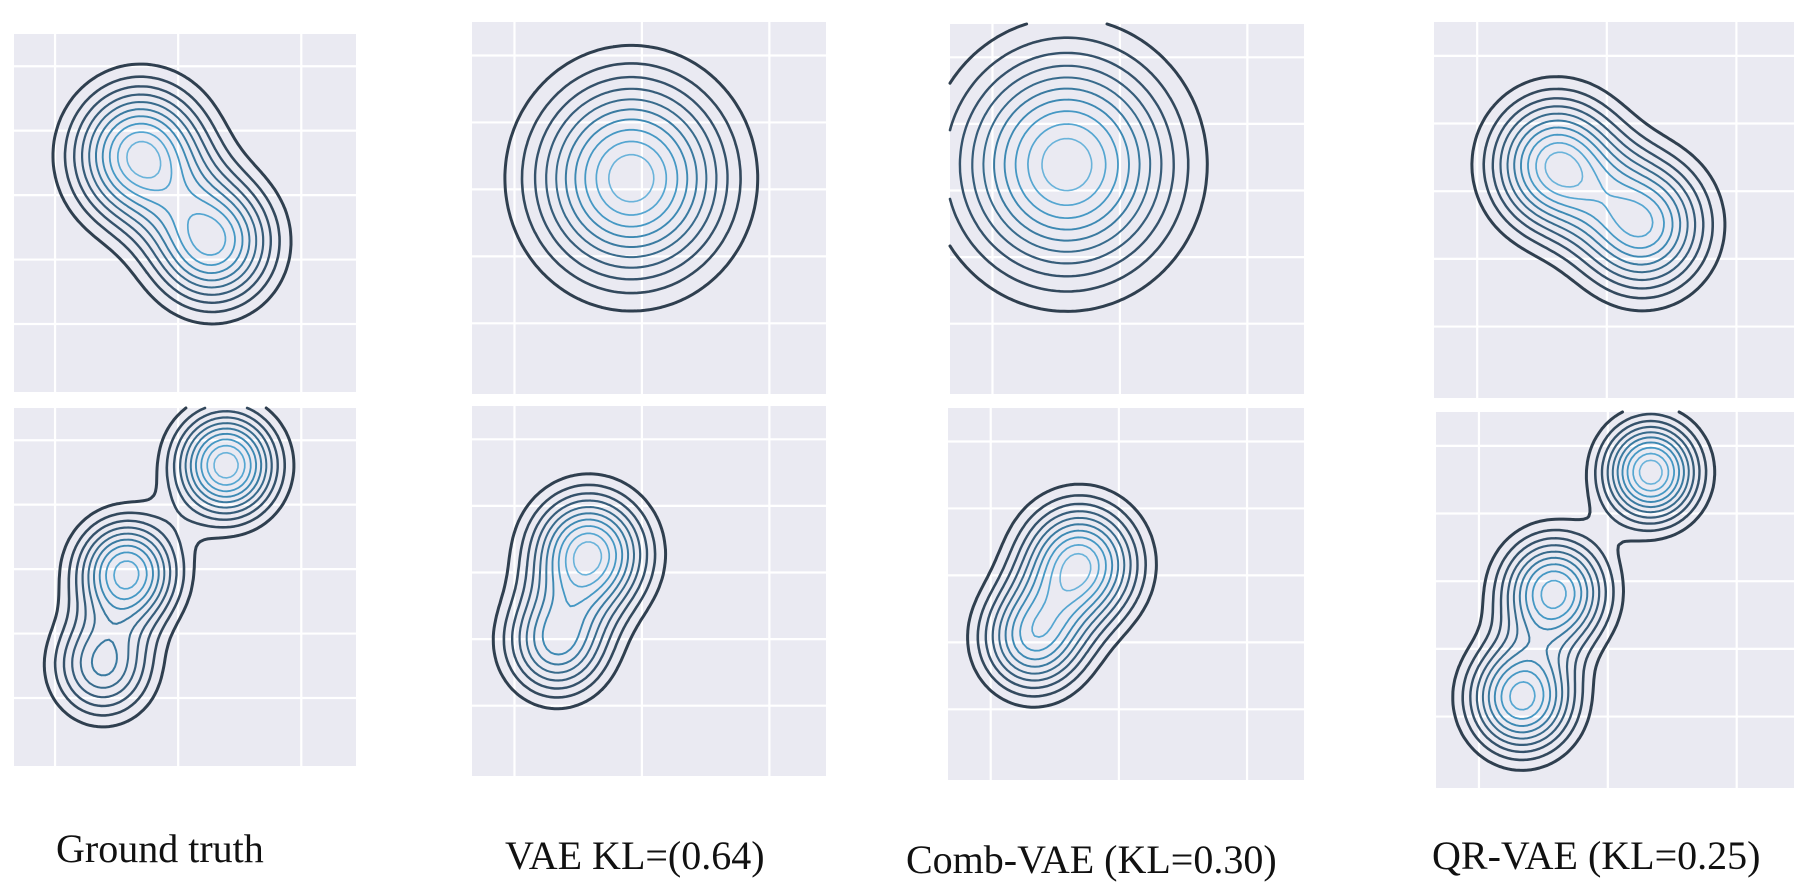 This screenshot has width=1798, height=882. Describe the element at coordinates (635, 855) in the screenshot. I see `caption-vae: VAE KL=(0.64)` at that location.